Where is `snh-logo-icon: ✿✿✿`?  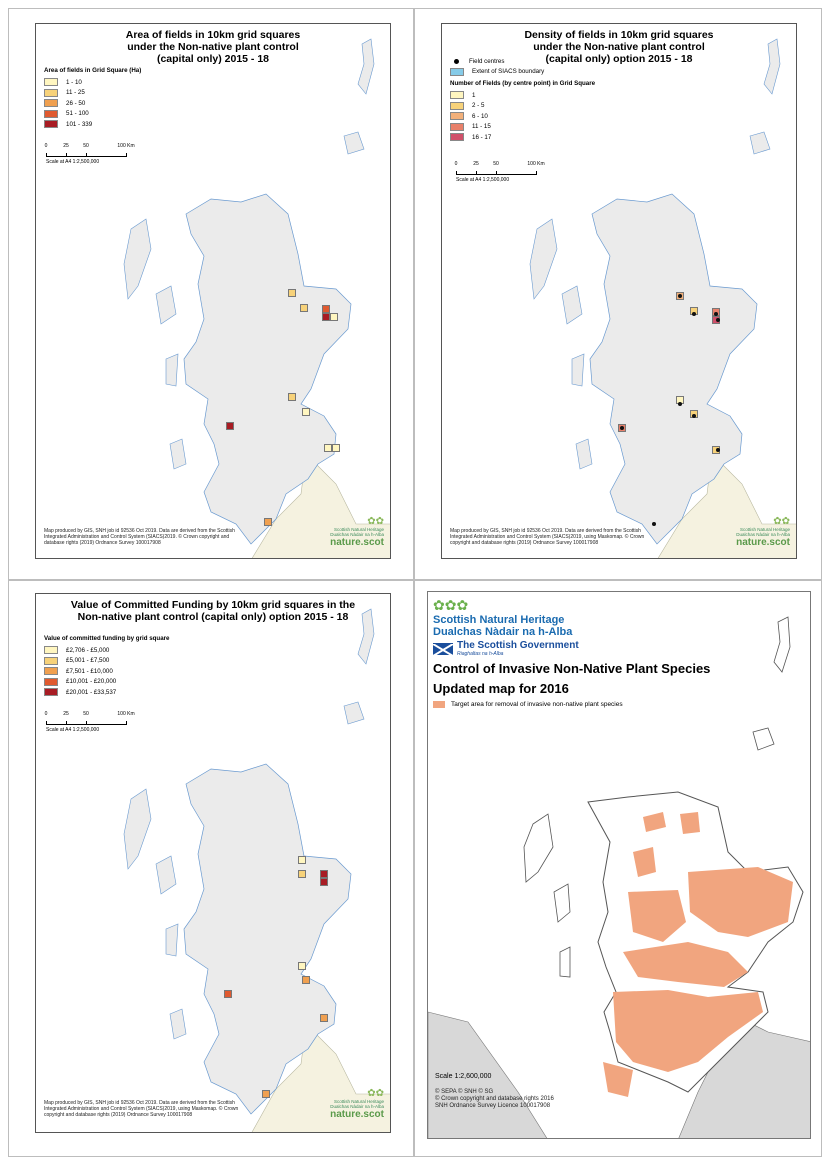 snh-logo-icon: ✿✿✿ is located at coordinates (451, 605).